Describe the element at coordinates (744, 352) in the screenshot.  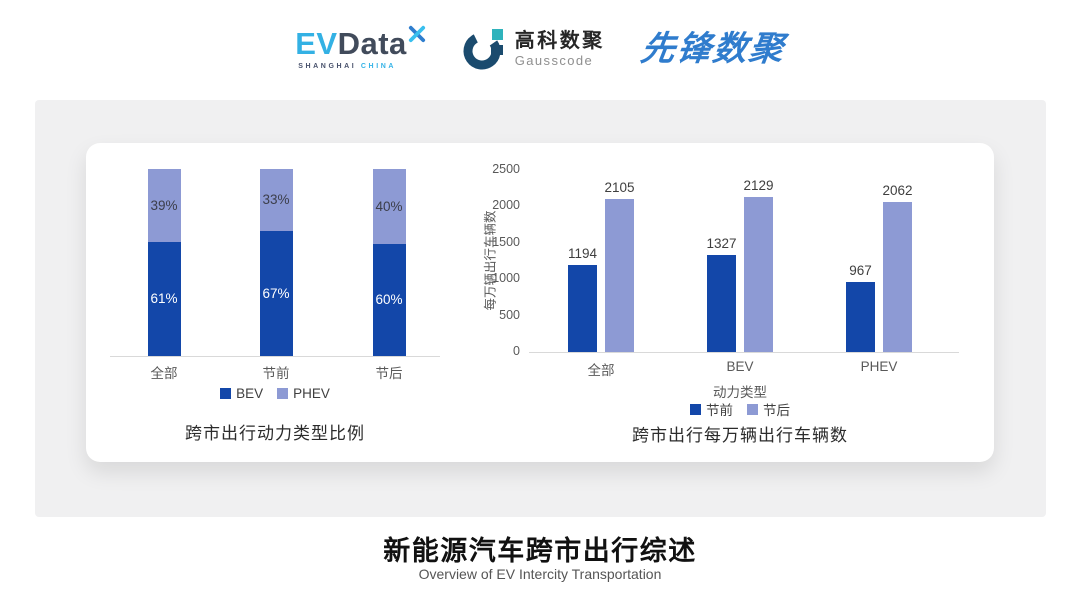
I see `right-chart-axis-line` at that location.